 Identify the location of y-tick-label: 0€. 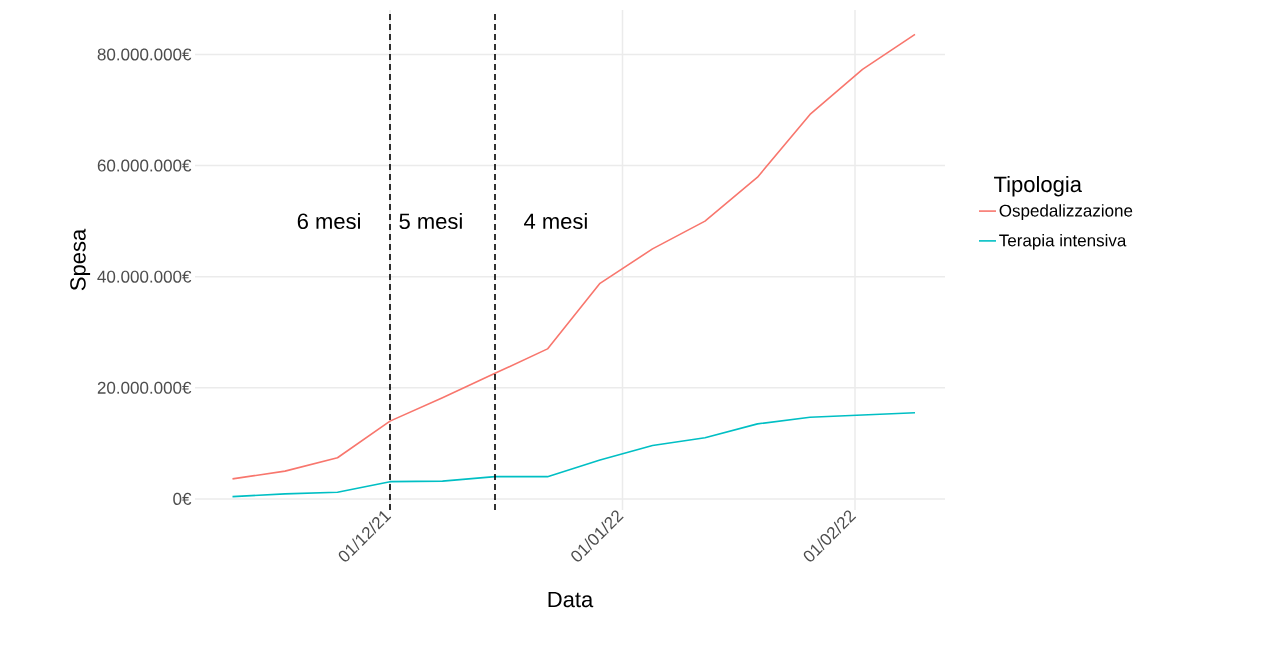
(182, 498).